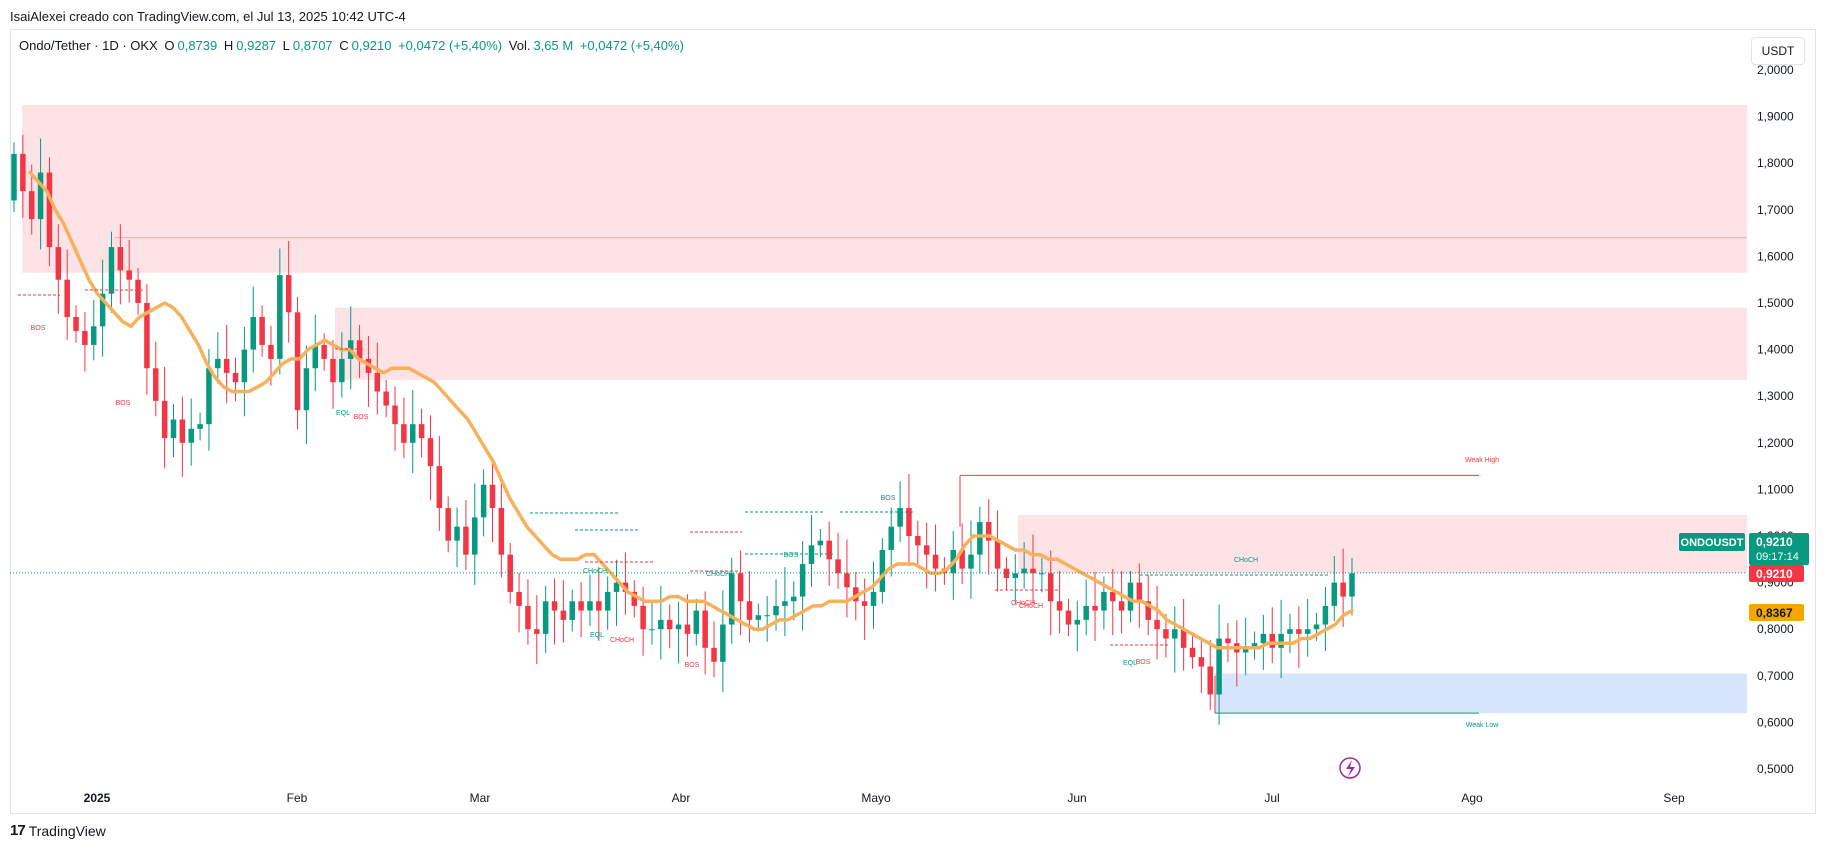  I want to click on last-price-tag-bg, so click(1779, 549).